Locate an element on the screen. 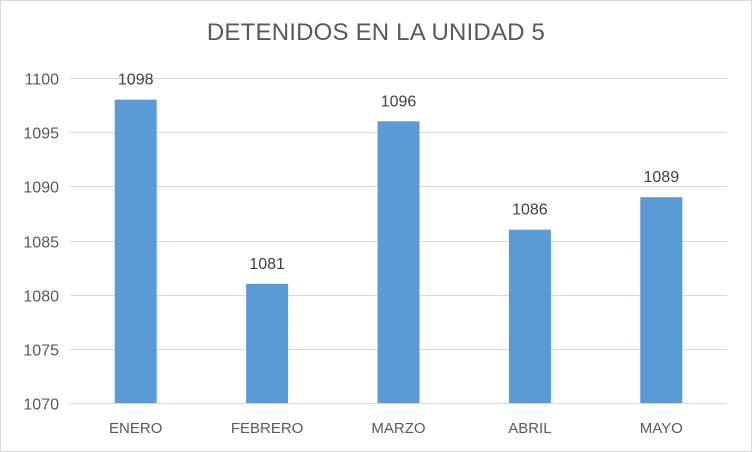  x-tick-label: MAYO is located at coordinates (661, 428).